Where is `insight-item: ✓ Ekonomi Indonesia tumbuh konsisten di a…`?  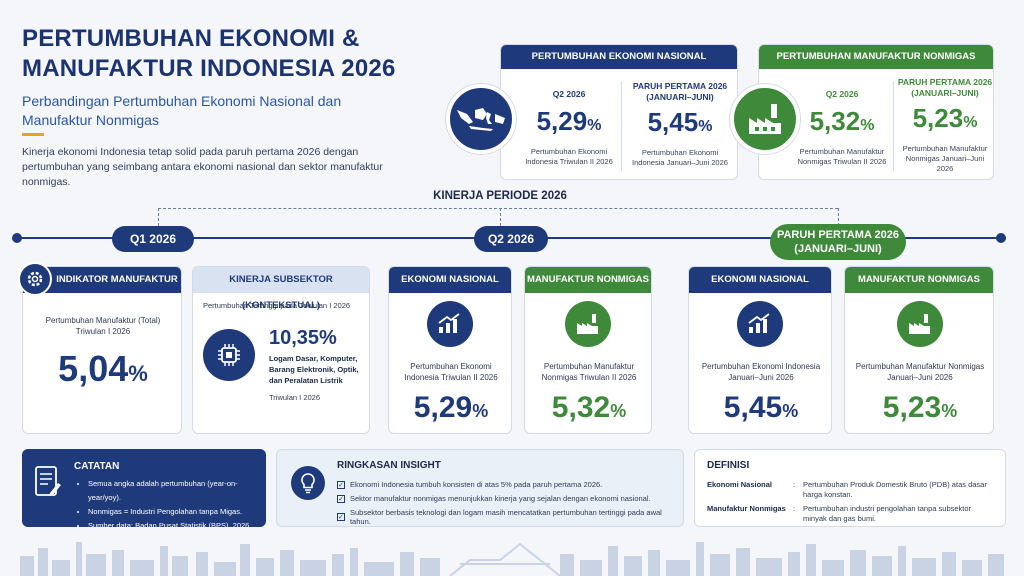
insight-item: ✓ Ekonomi Indonesia tumbuh konsisten di a… is located at coordinates (470, 484).